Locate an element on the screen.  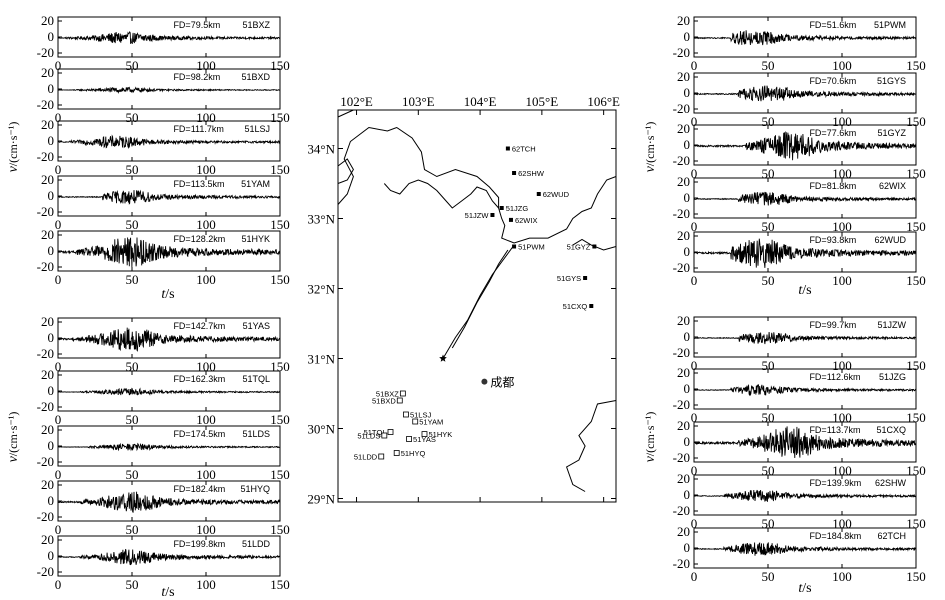
station-name-label: 51JZG is located at coordinates (517, 208).